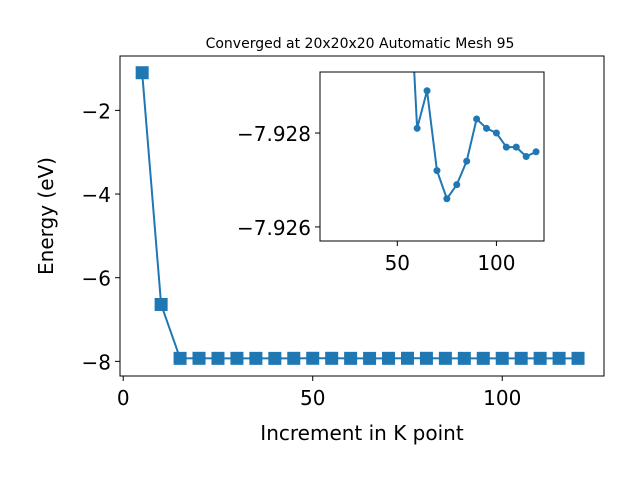 The width and height of the screenshot is (640, 480). What do you see at coordinates (502, 398) in the screenshot?
I see `main-x-tick-label: 100` at bounding box center [502, 398].